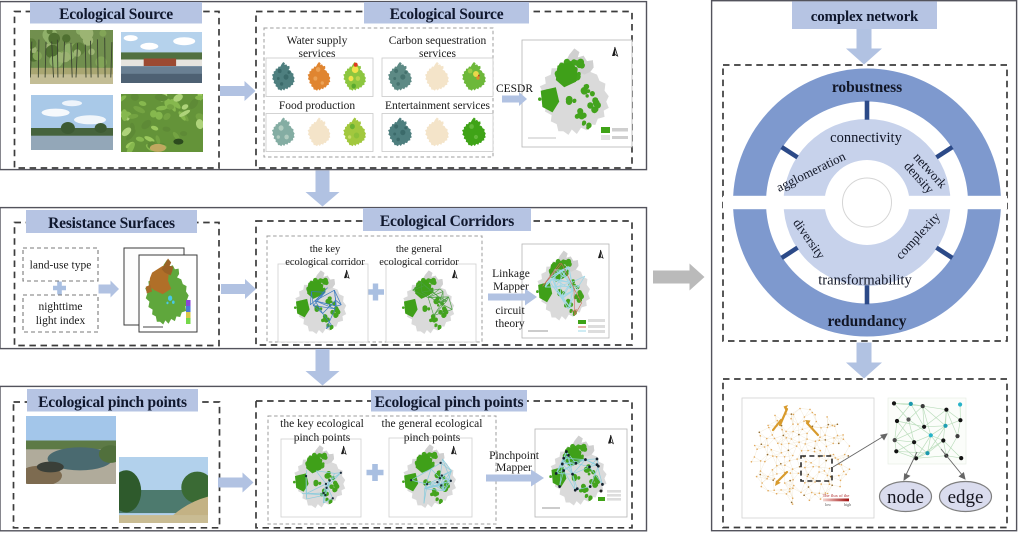 This screenshot has width=1024, height=537. I want to click on svg-text: robustness, so click(867, 87).